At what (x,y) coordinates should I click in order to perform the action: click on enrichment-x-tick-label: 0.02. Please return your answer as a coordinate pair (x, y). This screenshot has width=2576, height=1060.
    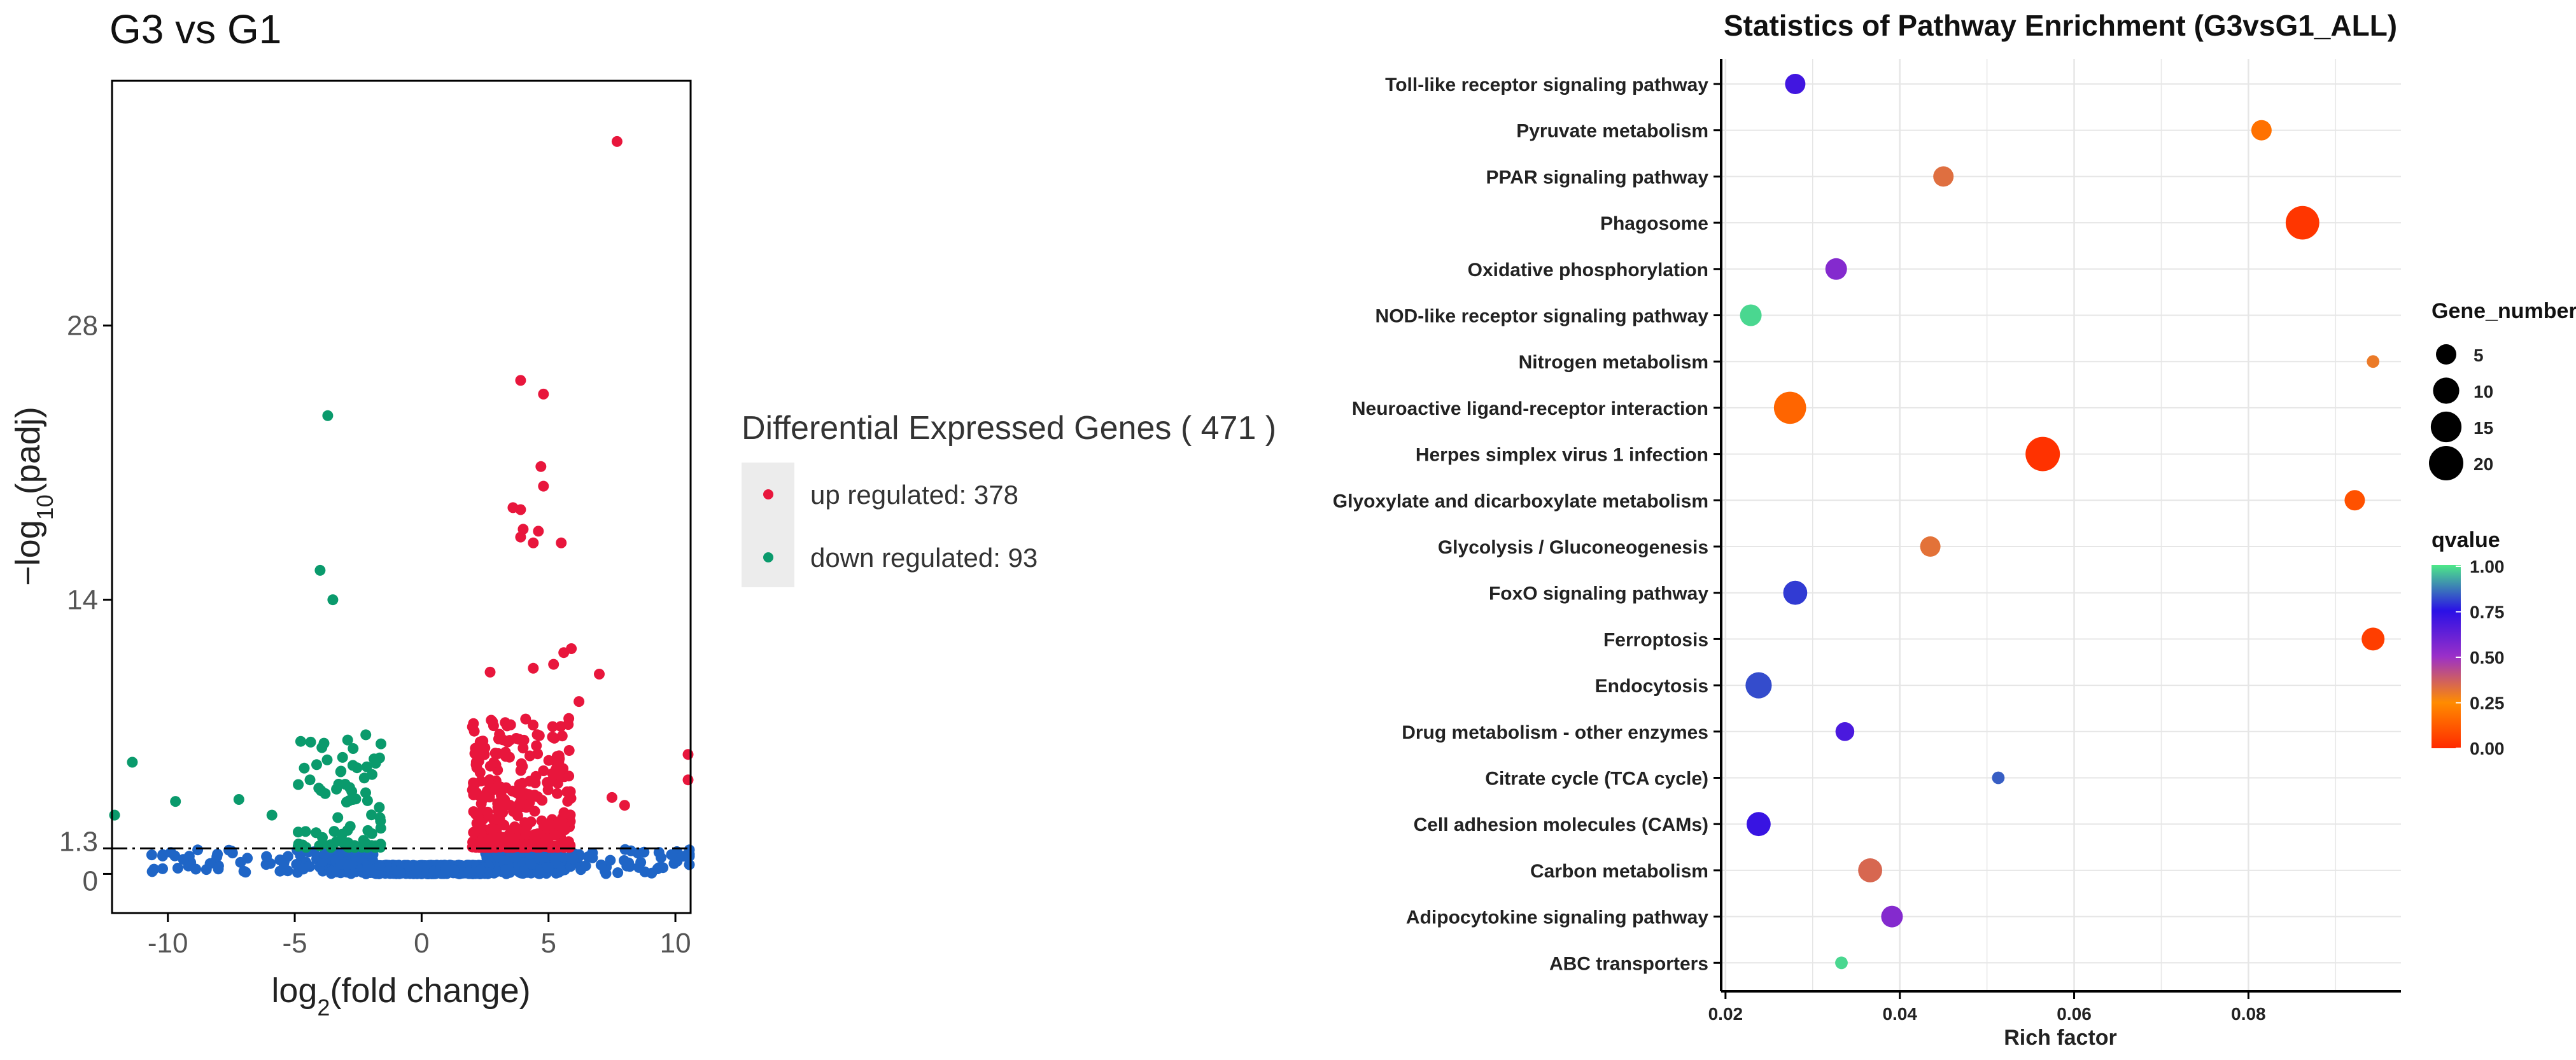
    Looking at the image, I should click on (1726, 1014).